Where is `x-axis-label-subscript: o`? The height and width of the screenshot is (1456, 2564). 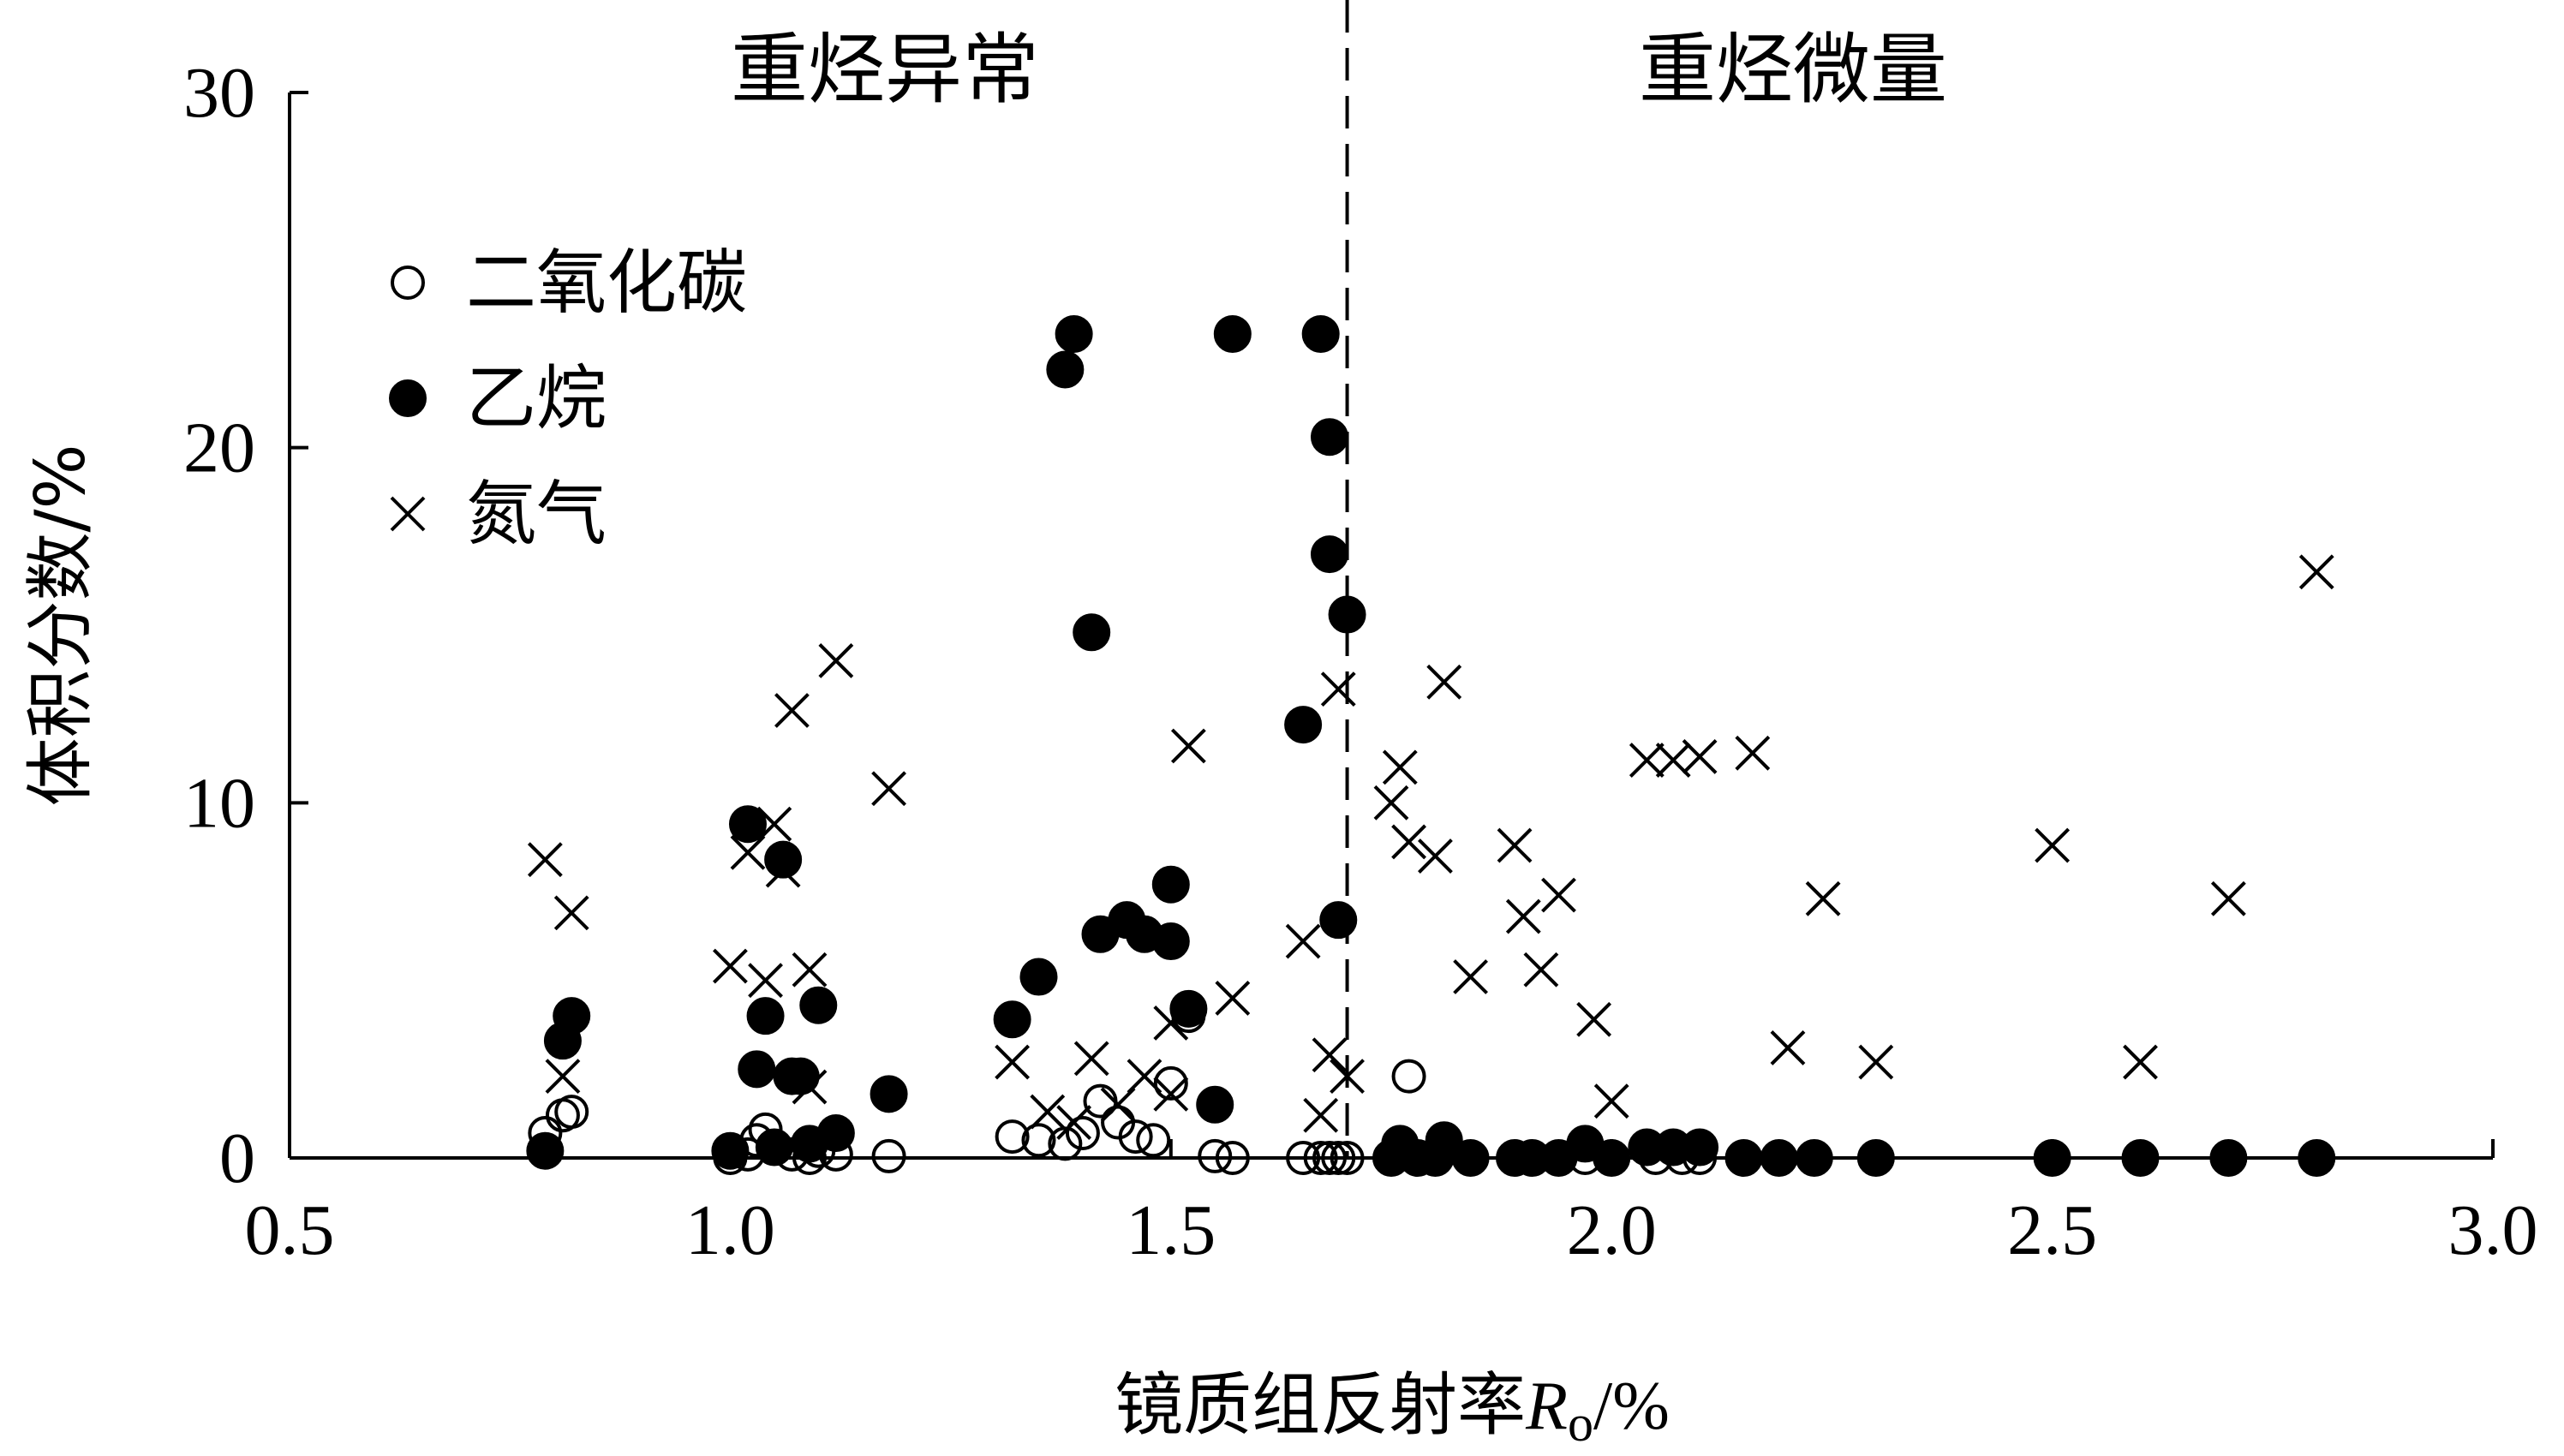 x-axis-label-subscript: o is located at coordinates (1580, 1423).